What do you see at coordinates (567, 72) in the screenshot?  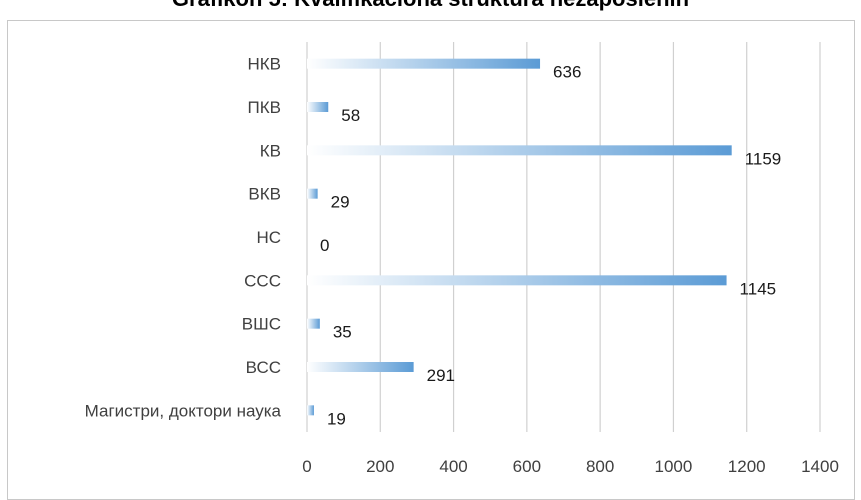 I see `data-label: 636` at bounding box center [567, 72].